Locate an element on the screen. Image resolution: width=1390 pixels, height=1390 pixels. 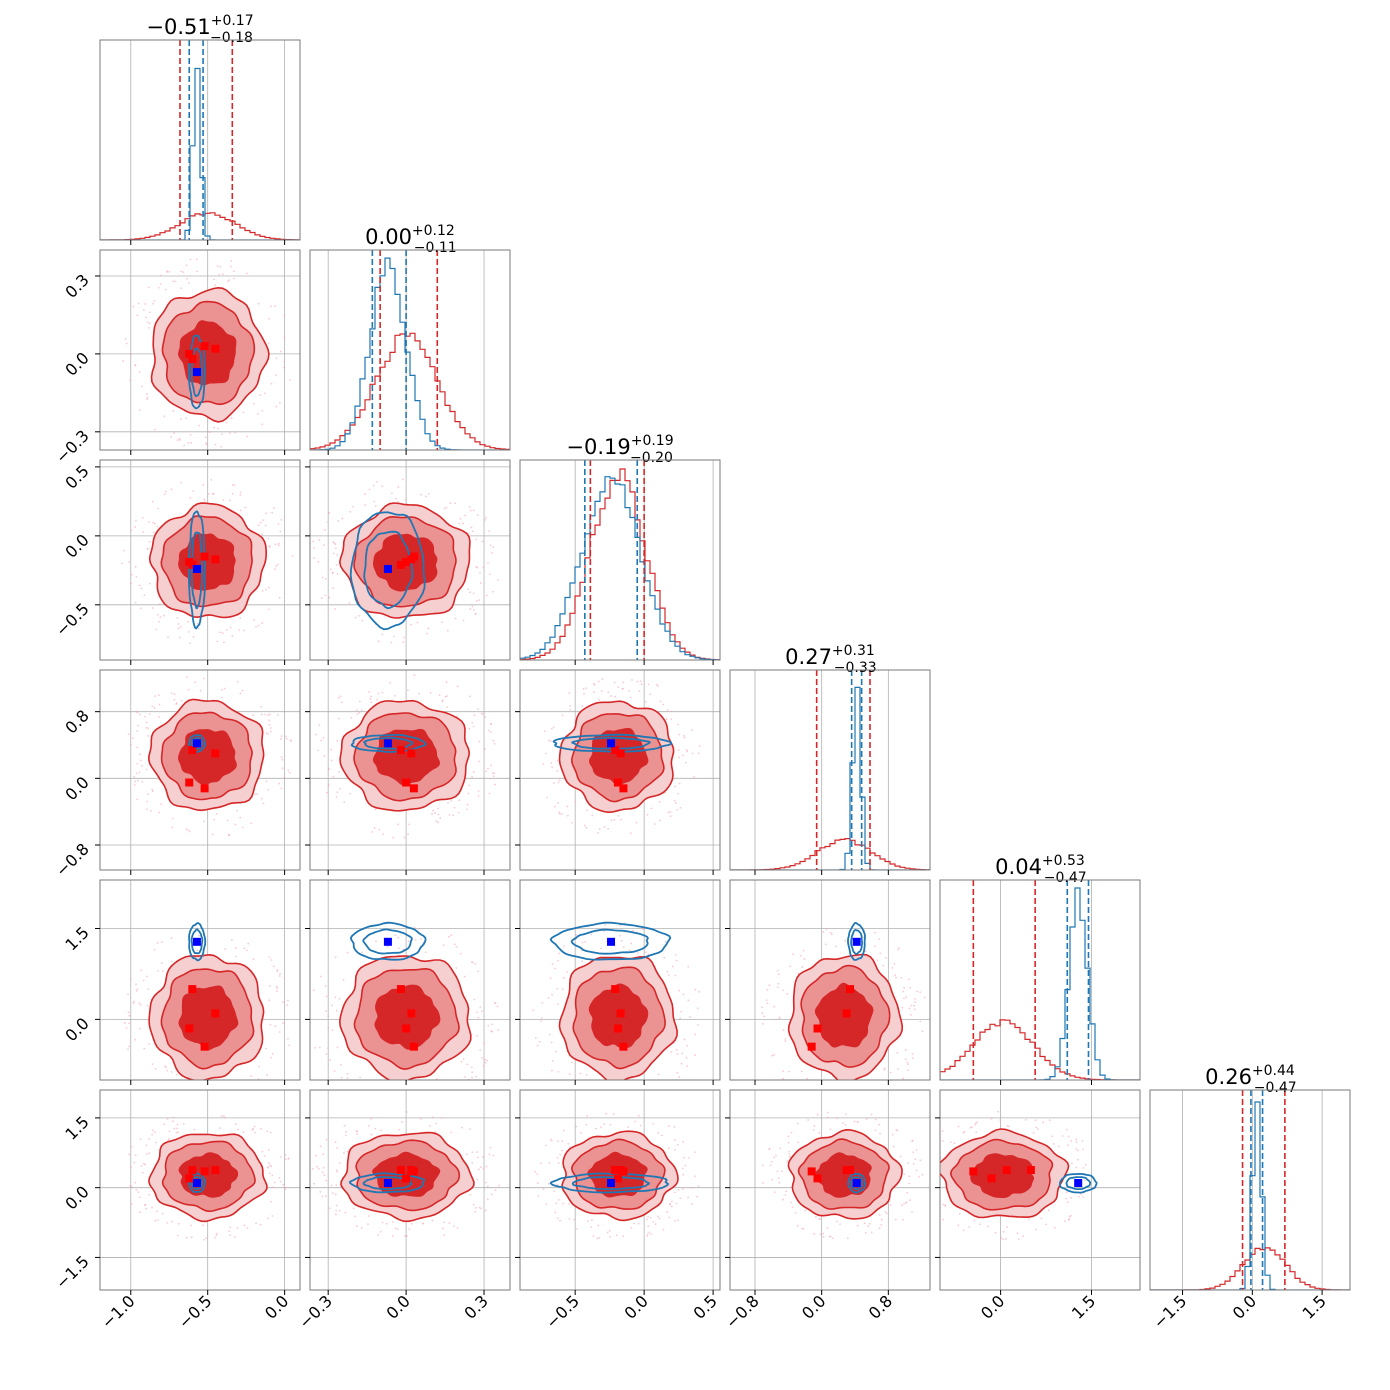
contour-secondary-inner is located at coordinates (197, 941).